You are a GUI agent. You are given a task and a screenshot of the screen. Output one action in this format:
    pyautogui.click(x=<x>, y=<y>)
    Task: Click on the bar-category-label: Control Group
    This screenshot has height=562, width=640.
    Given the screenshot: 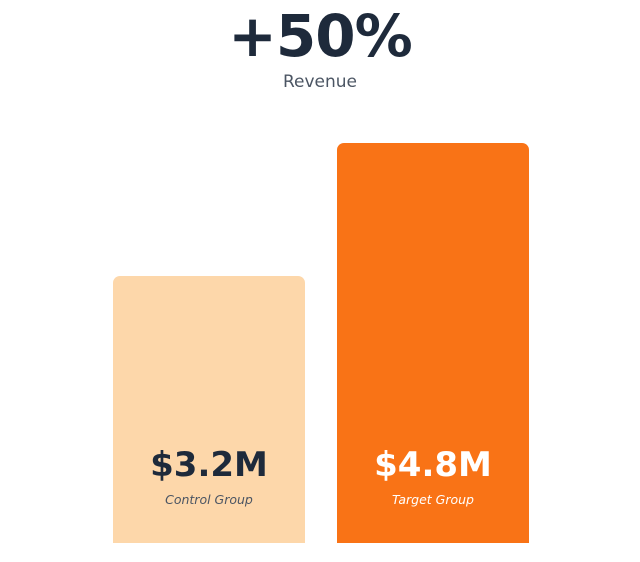 What is the action you would take?
    pyautogui.click(x=209, y=499)
    